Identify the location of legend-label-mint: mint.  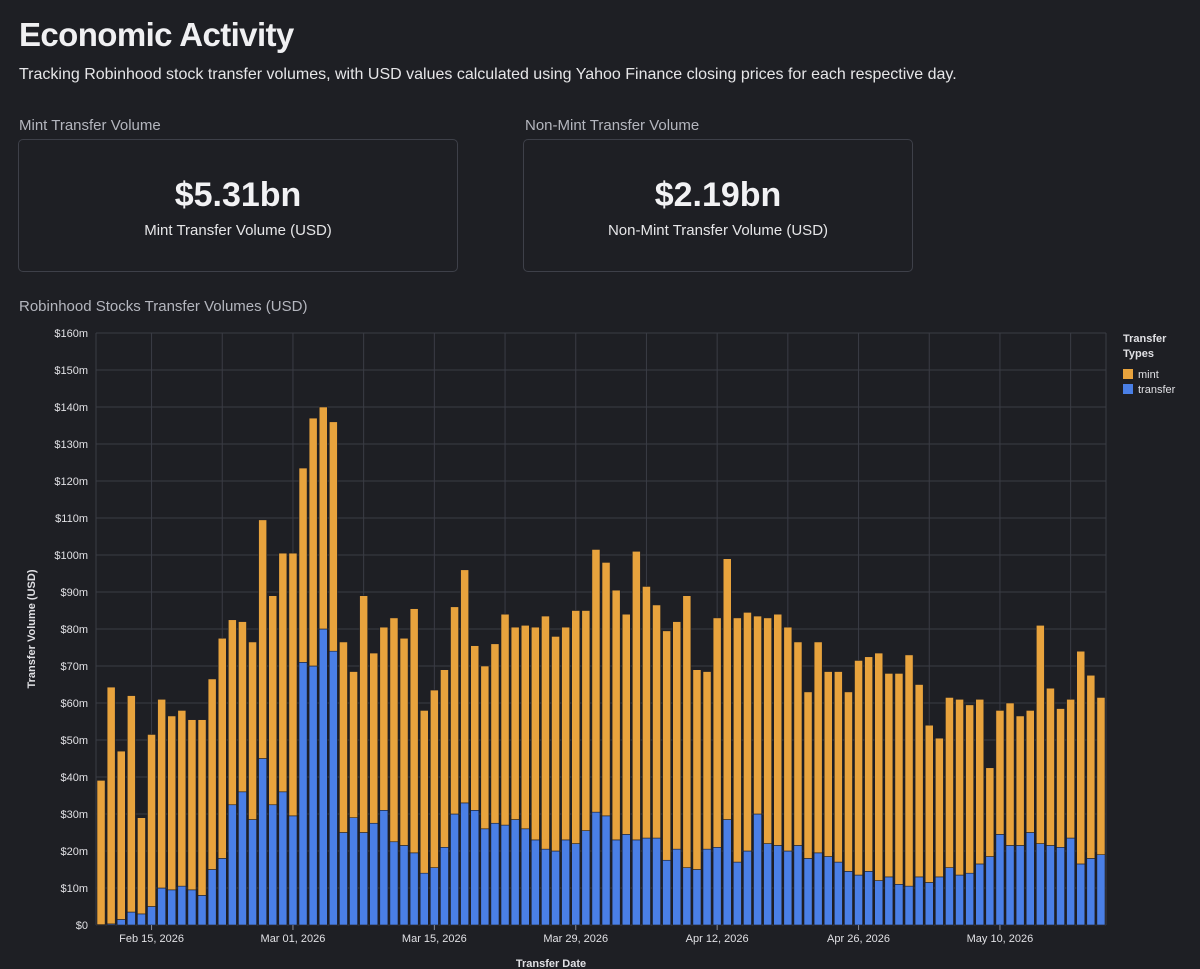
(1148, 375).